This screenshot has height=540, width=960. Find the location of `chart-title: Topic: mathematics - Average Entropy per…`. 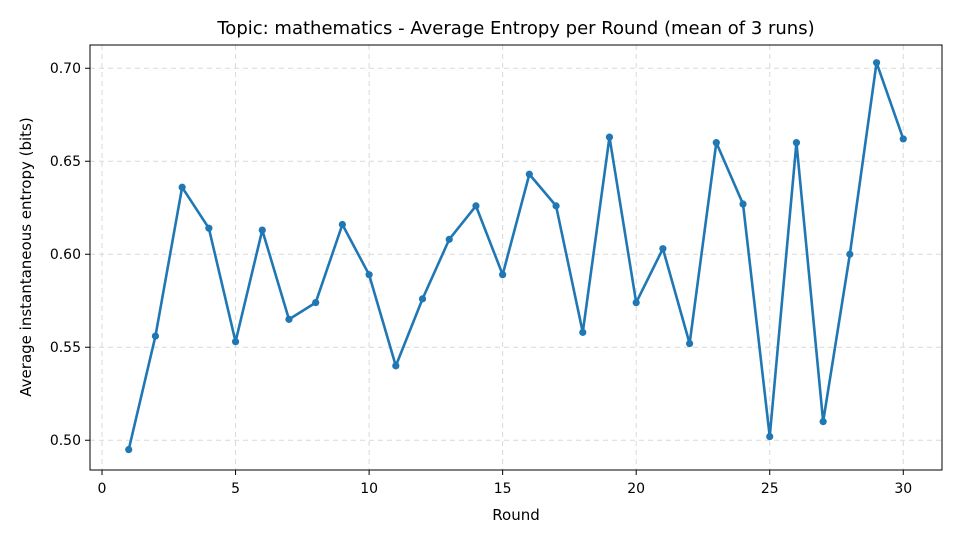

chart-title: Topic: mathematics - Average Entropy per… is located at coordinates (515, 28).